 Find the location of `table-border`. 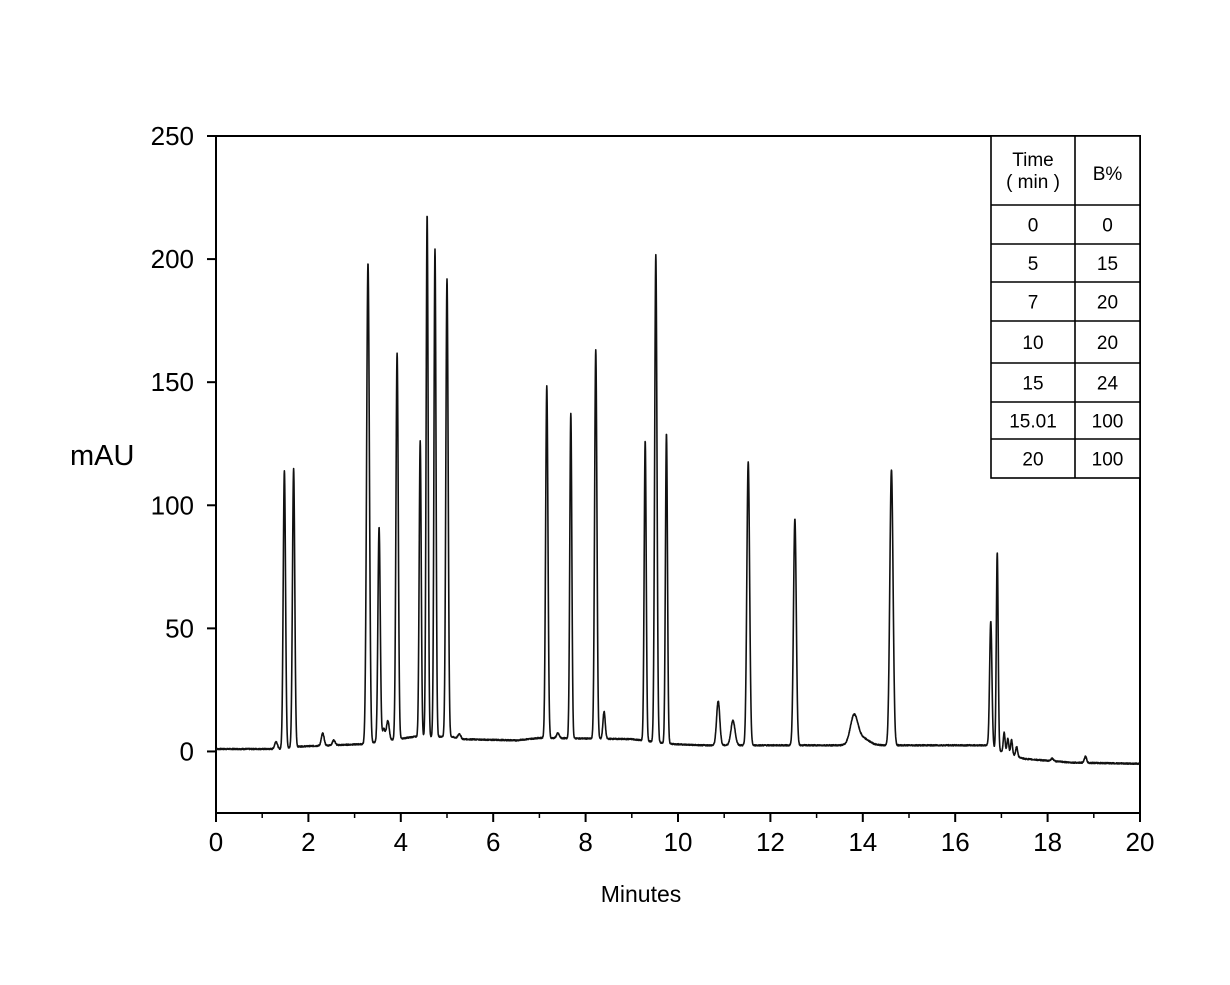

table-border is located at coordinates (1065, 307).